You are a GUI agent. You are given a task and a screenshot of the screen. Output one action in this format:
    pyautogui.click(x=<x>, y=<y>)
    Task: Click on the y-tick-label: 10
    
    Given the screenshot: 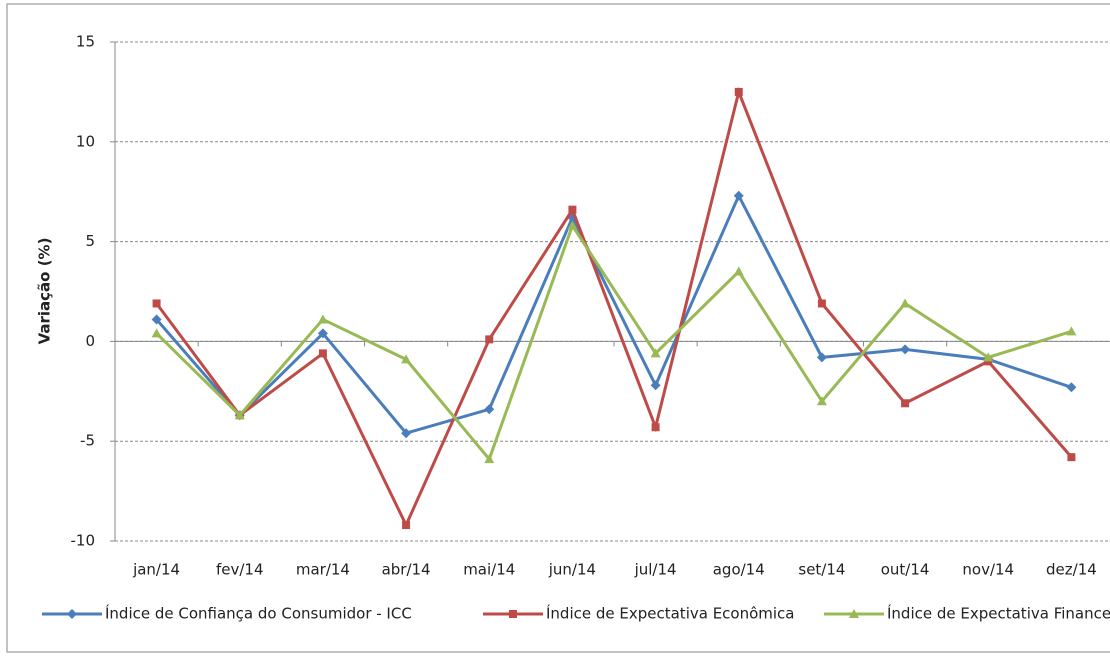 What is the action you would take?
    pyautogui.click(x=85, y=141)
    